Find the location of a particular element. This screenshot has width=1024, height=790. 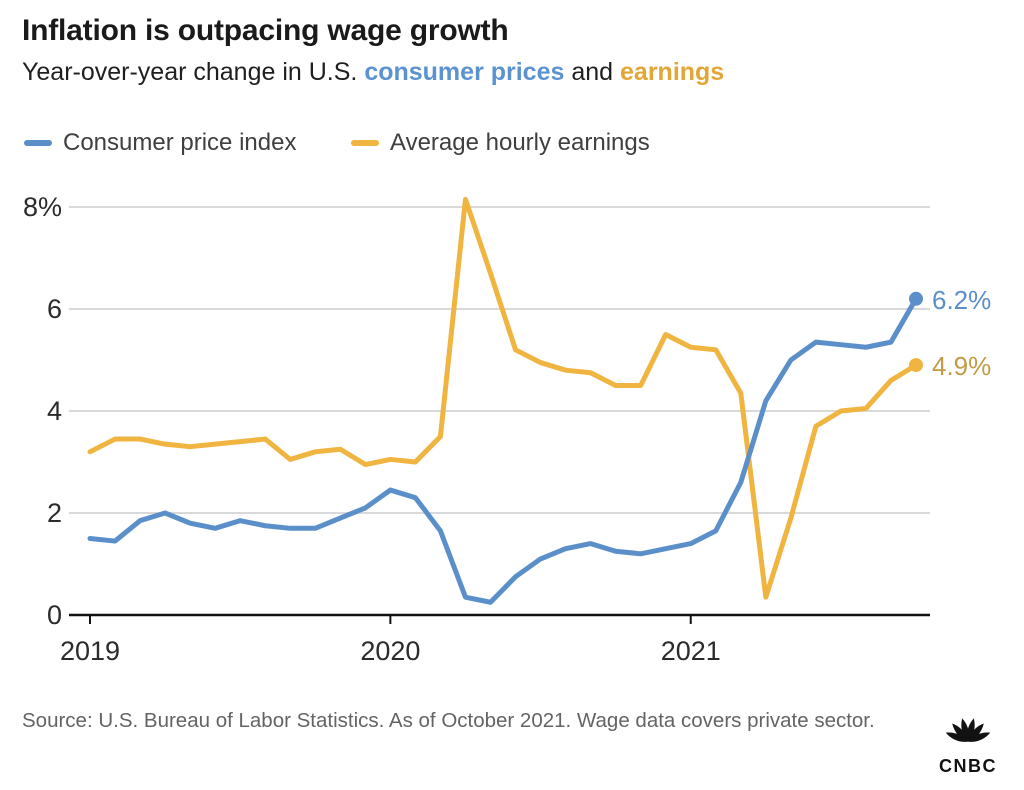

y-axis-label: 2 is located at coordinates (54, 513).